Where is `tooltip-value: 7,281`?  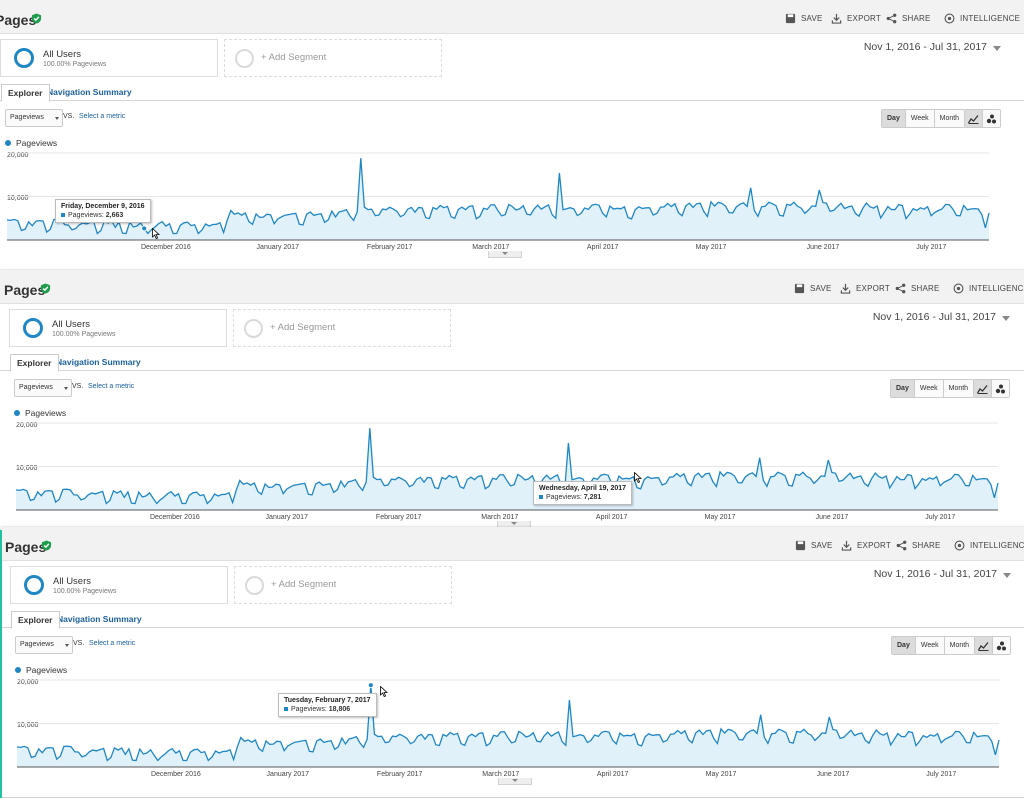 tooltip-value: 7,281 is located at coordinates (592, 497).